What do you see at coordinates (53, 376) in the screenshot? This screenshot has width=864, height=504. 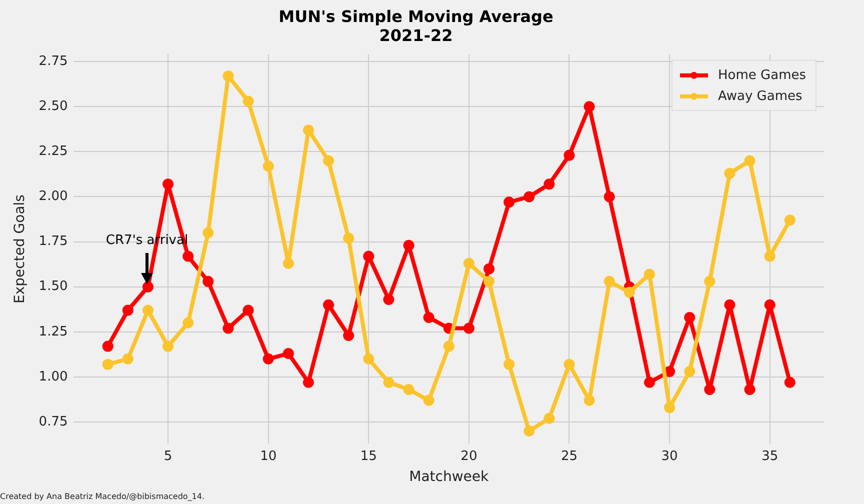 I see `y-tick-label: 1.00` at bounding box center [53, 376].